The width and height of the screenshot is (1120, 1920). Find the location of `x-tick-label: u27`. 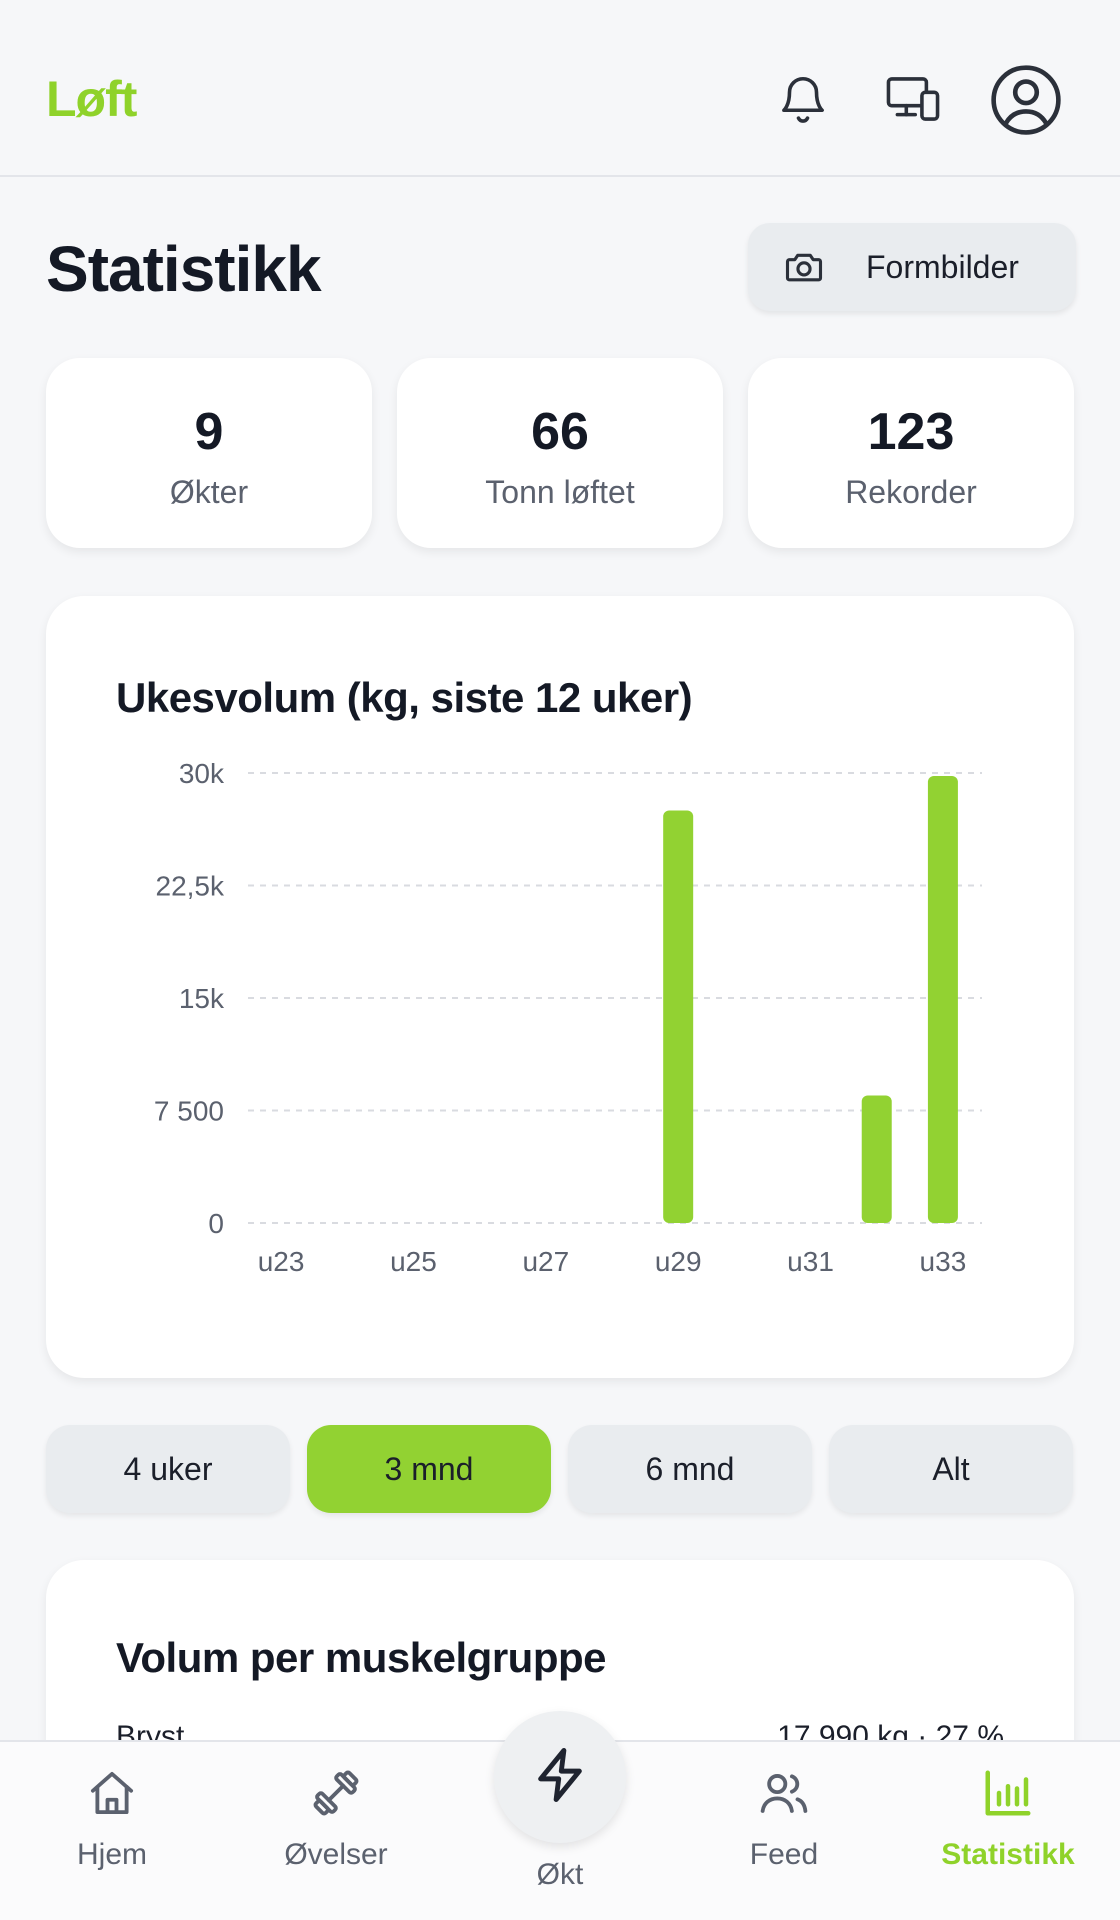

x-tick-label: u27 is located at coordinates (545, 1261).